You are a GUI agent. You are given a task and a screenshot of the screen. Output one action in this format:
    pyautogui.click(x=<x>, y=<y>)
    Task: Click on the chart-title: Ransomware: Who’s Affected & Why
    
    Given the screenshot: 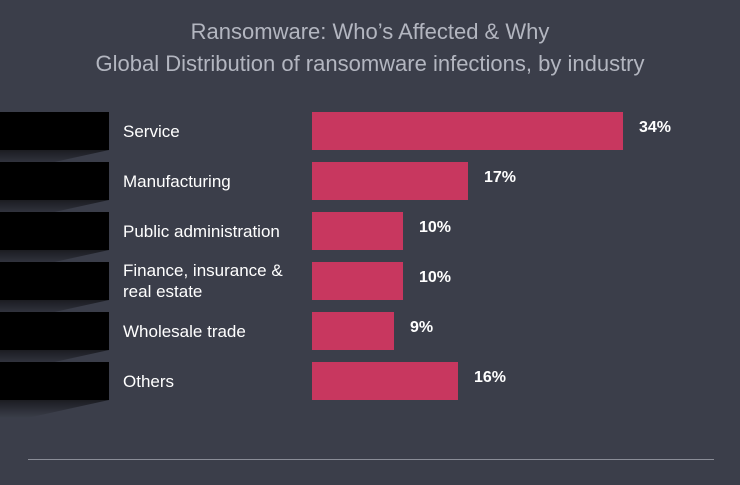 What is the action you would take?
    pyautogui.click(x=370, y=31)
    